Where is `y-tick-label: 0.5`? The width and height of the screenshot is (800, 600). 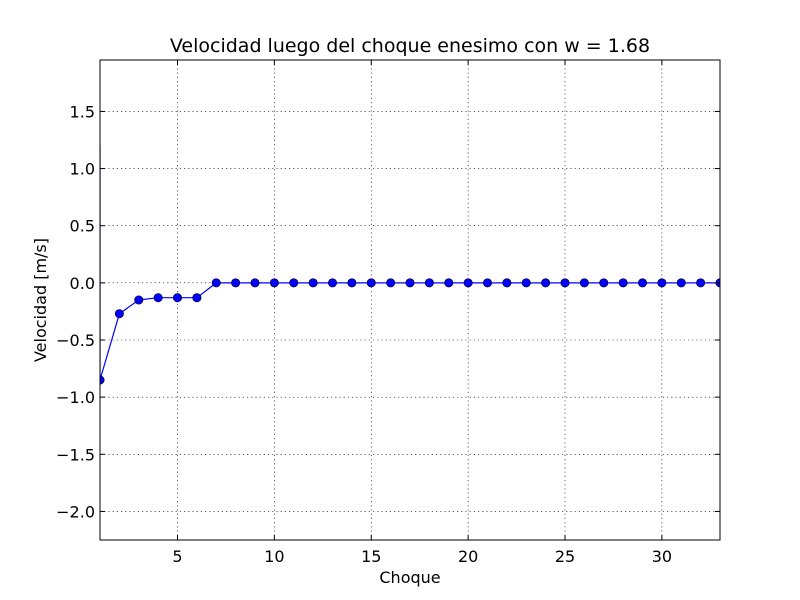 y-tick-label: 0.5 is located at coordinates (82, 226).